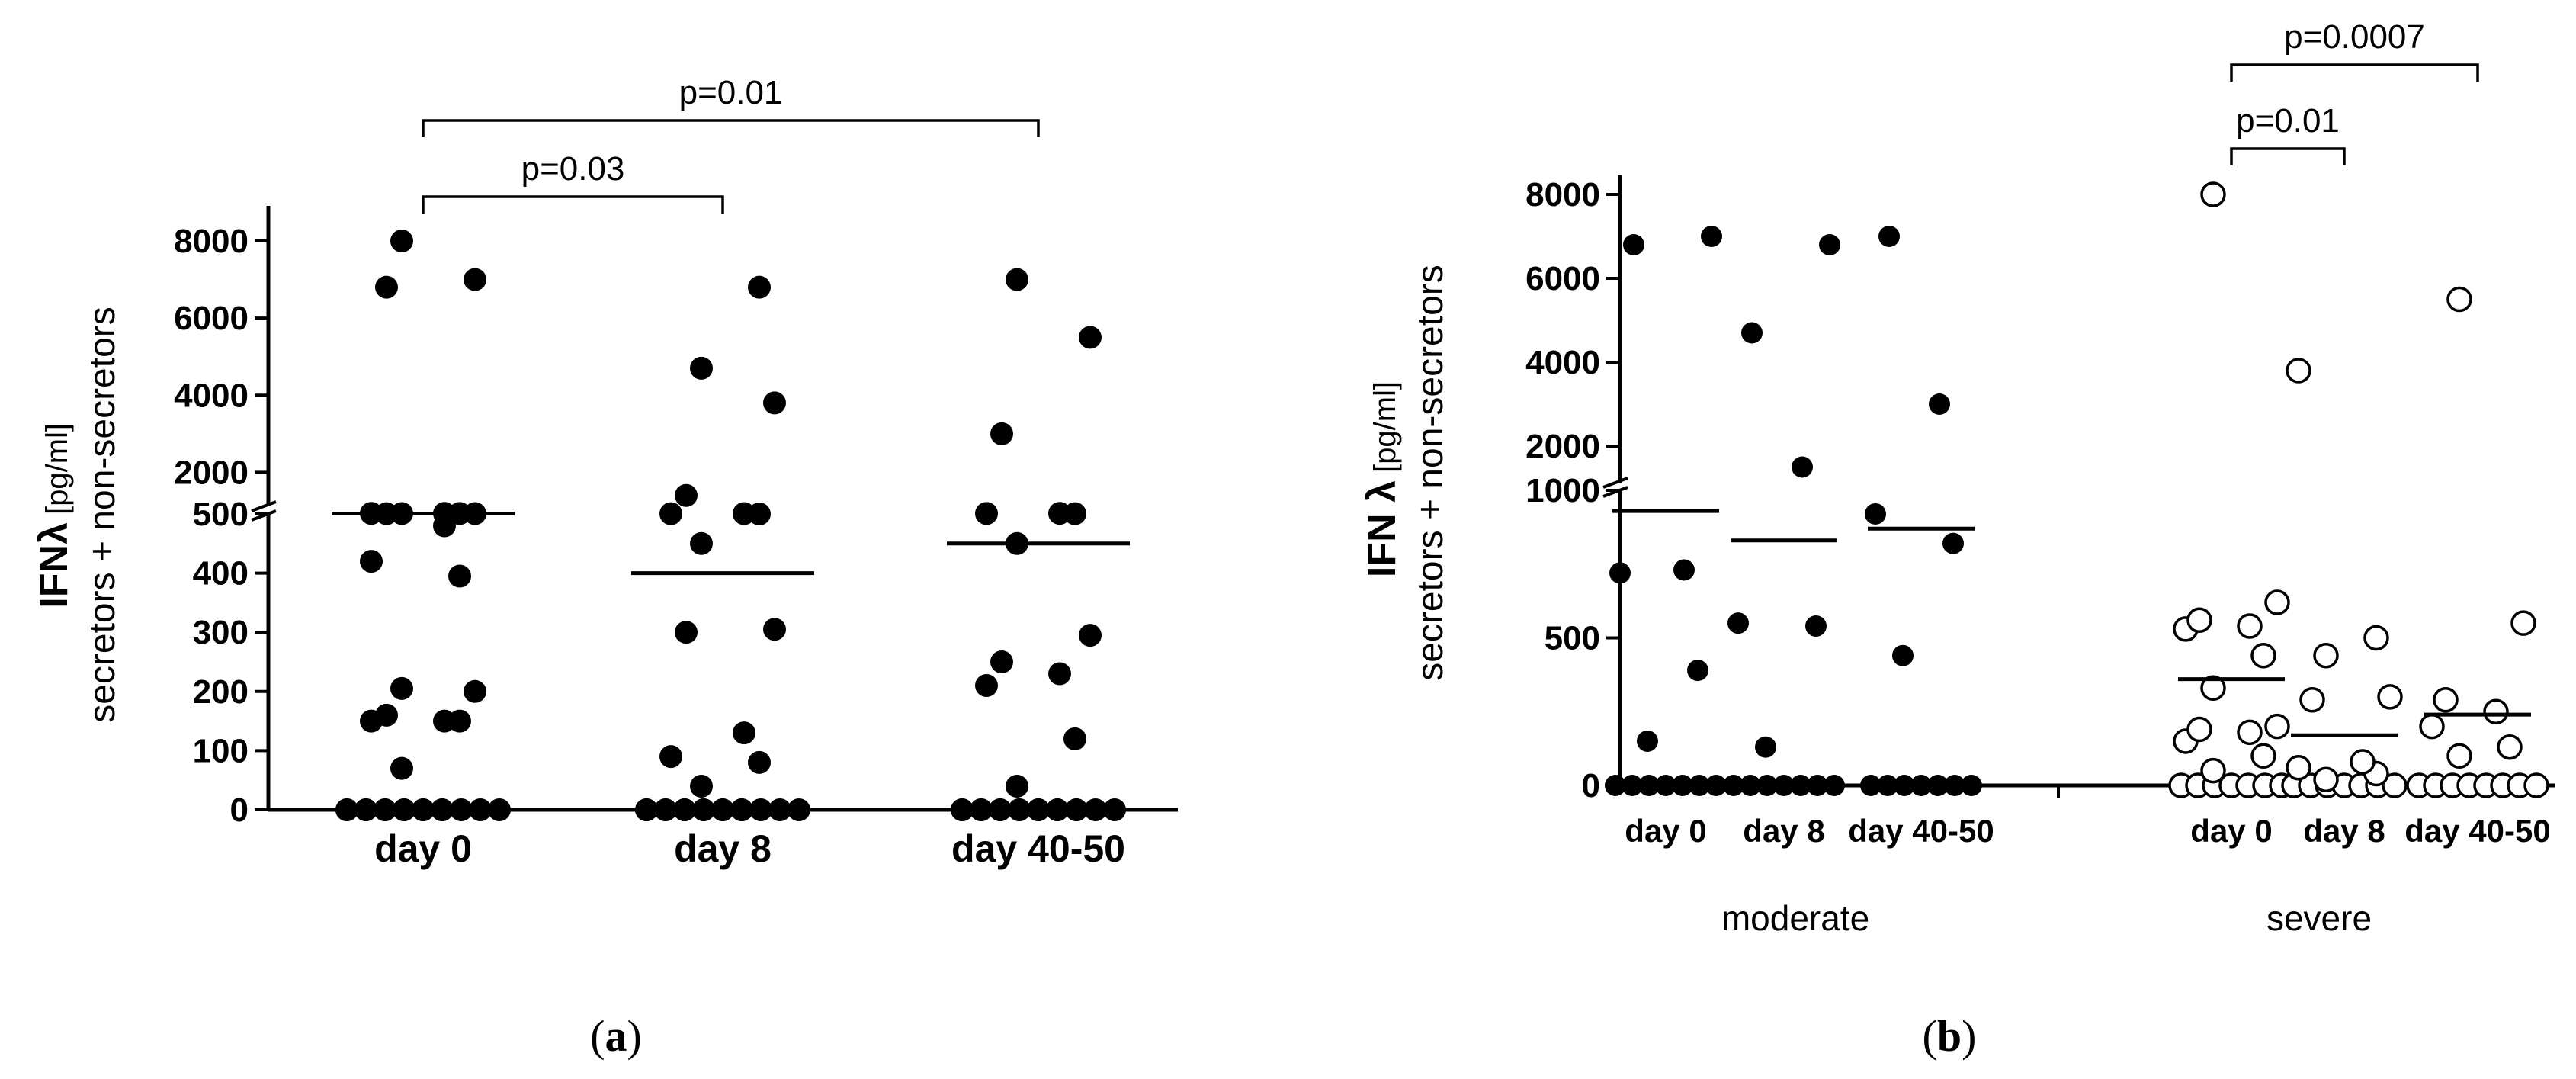 The width and height of the screenshot is (2576, 1079). What do you see at coordinates (1405, 473) in the screenshot?
I see `panel-b-y-axis-label: IFN λ [pg/ml] secretors + non-secretors` at bounding box center [1405, 473].